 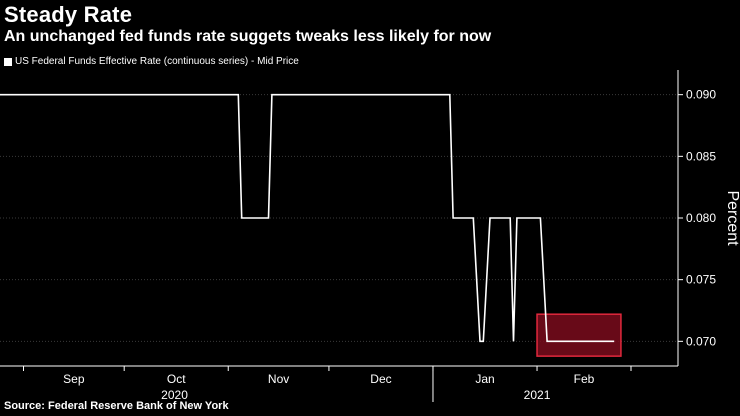 I want to click on x-tick-label: Jan, so click(x=484, y=379).